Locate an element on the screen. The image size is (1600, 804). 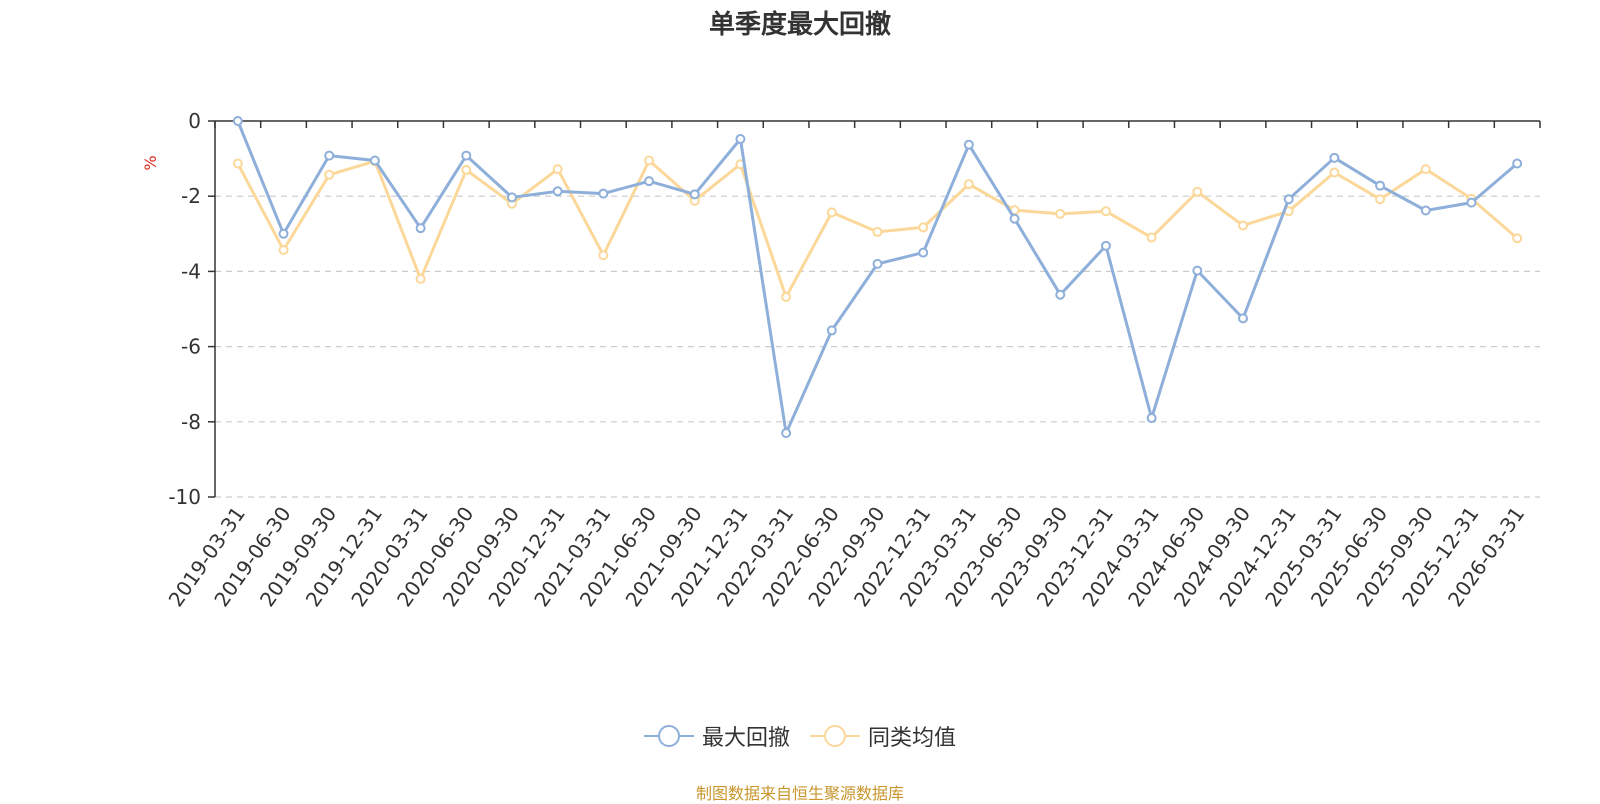
y-tick-label: -8 is located at coordinates (191, 422).